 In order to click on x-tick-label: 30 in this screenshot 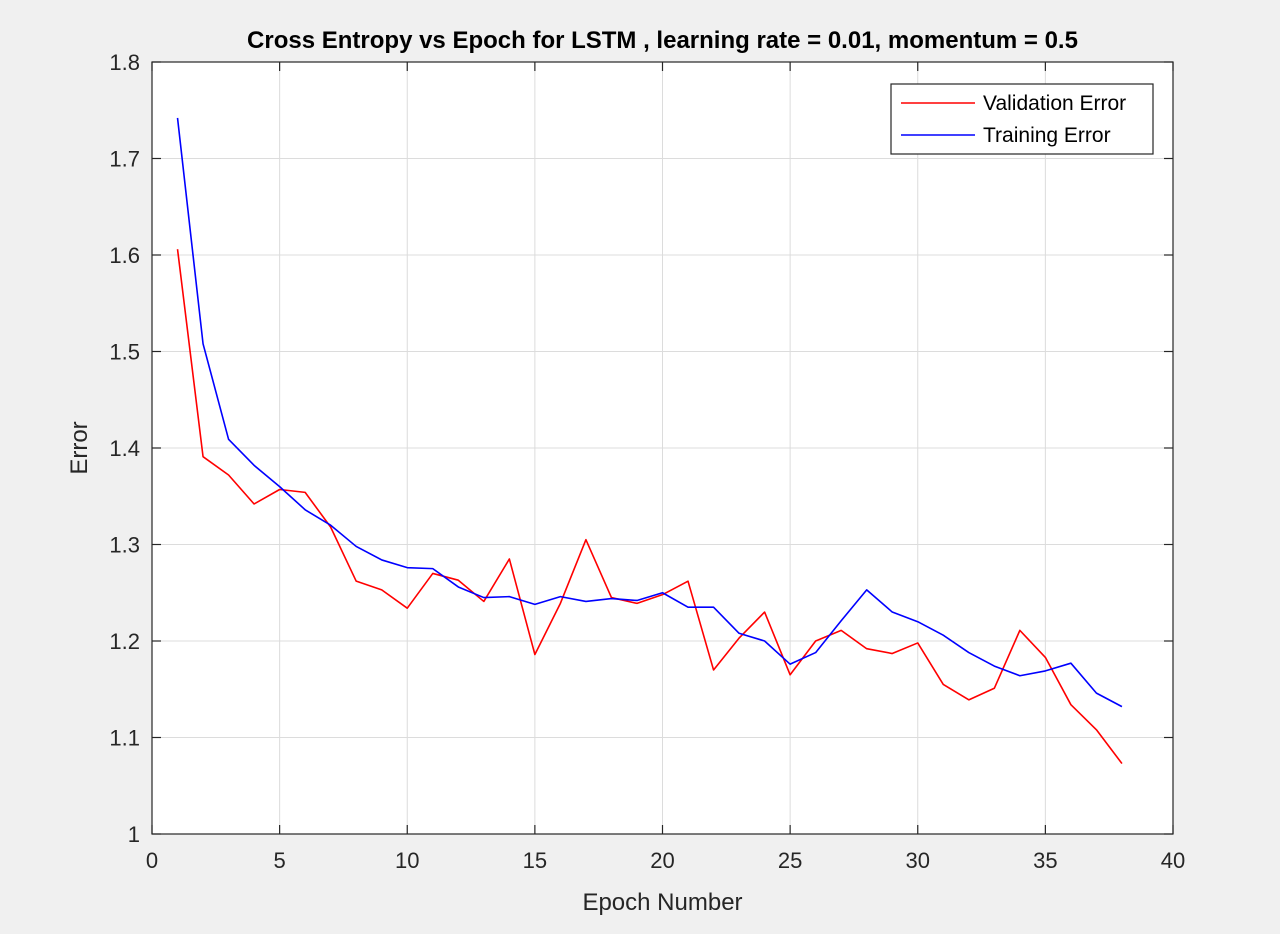, I will do `click(918, 860)`.